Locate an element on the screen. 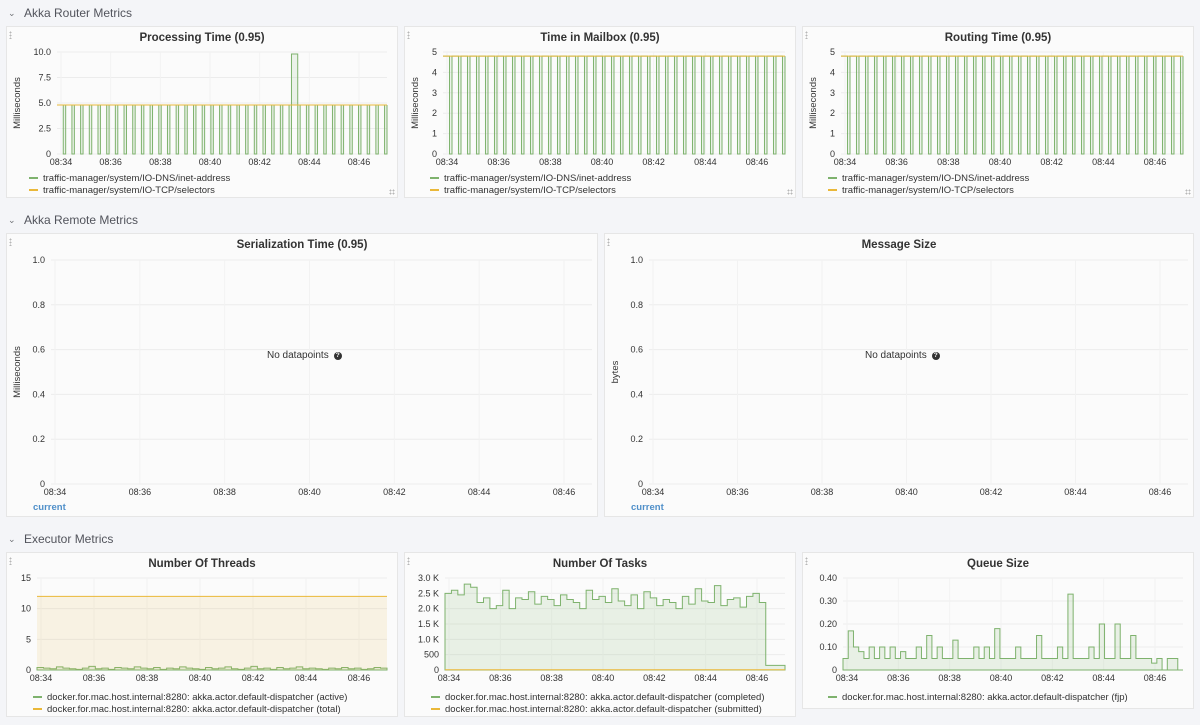 The width and height of the screenshot is (1200, 725). y-tick-label: 3.0 K is located at coordinates (428, 578).